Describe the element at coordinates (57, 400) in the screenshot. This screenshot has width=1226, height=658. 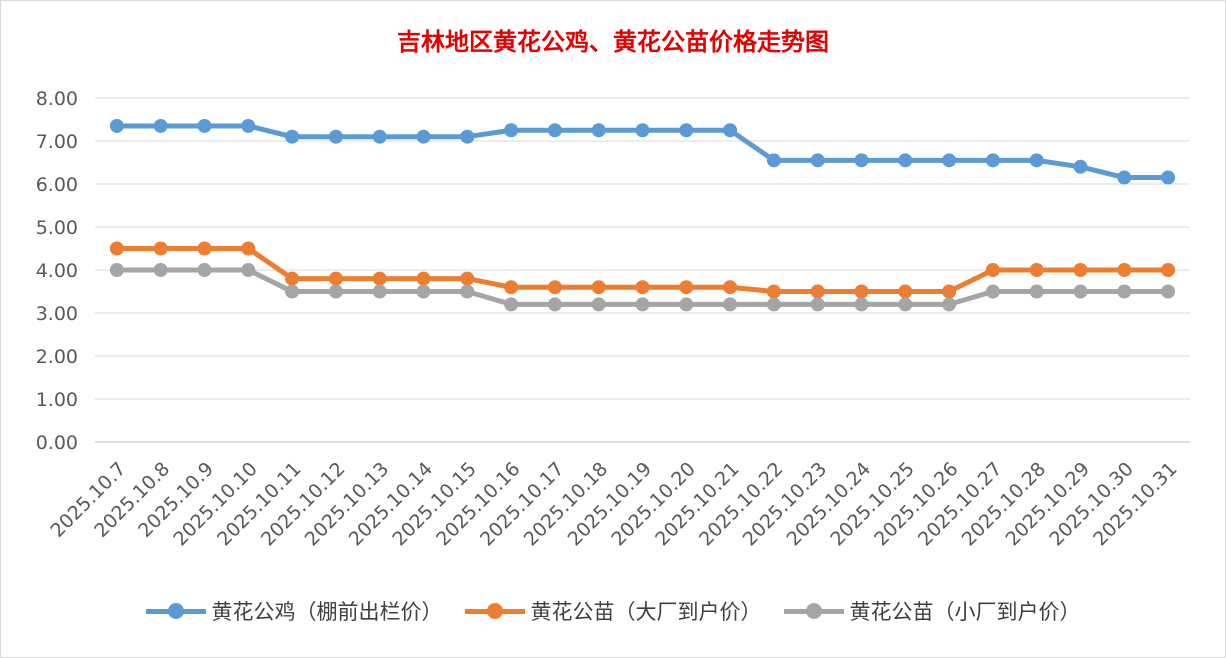
I see `y-tick-label: 1.00` at that location.